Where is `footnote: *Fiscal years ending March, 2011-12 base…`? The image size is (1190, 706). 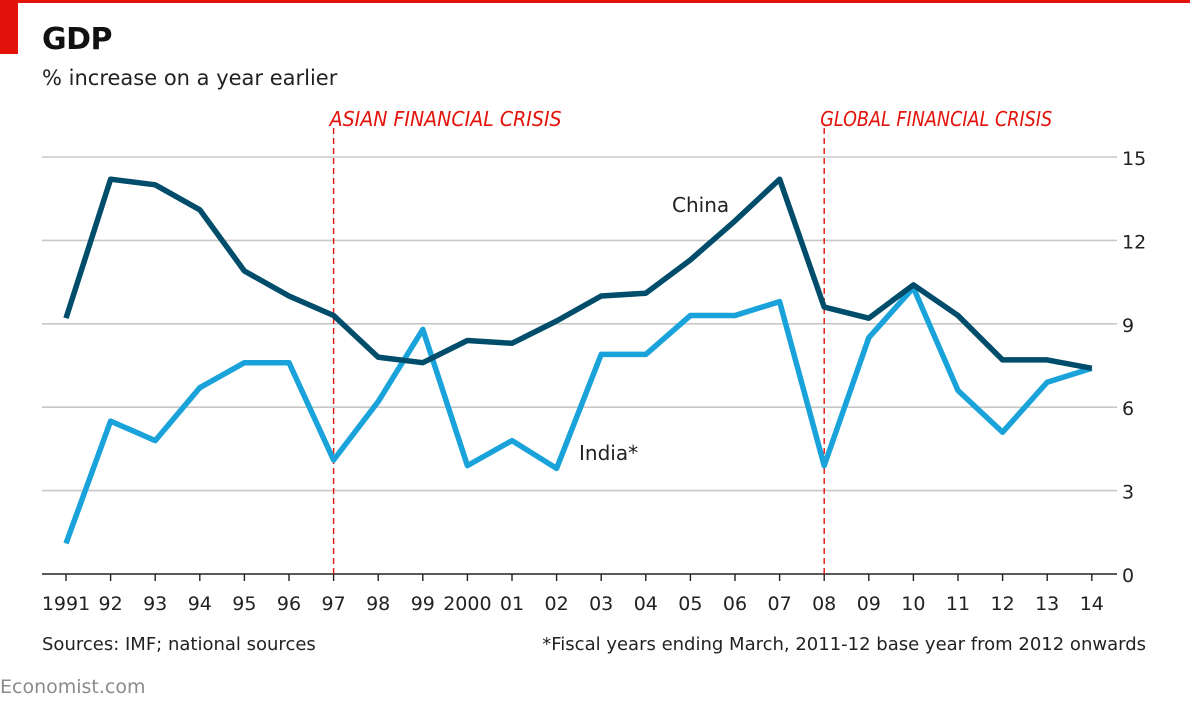
footnote: *Fiscal years ending March, 2011-12 base… is located at coordinates (844, 644).